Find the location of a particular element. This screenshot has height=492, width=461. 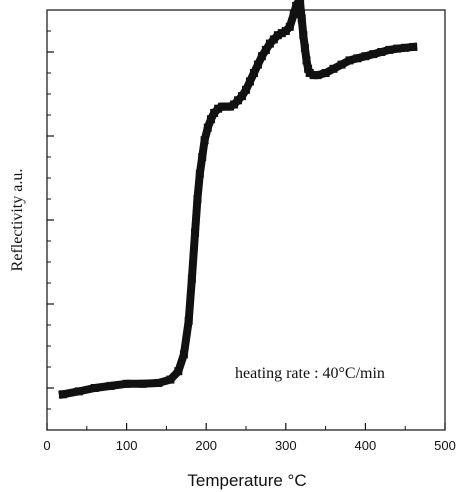

x-tick-label: 200 is located at coordinates (206, 445).